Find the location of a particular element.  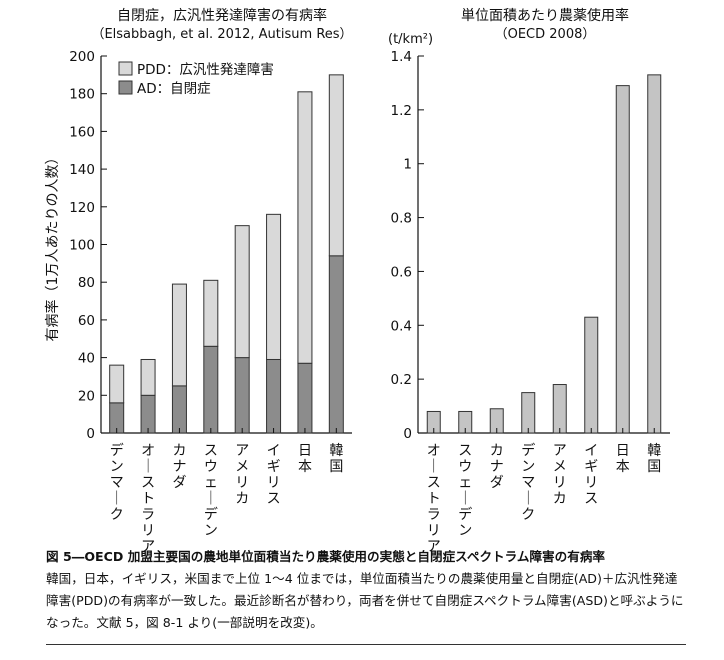

x-tick-label-char: ダ is located at coordinates (179, 483).